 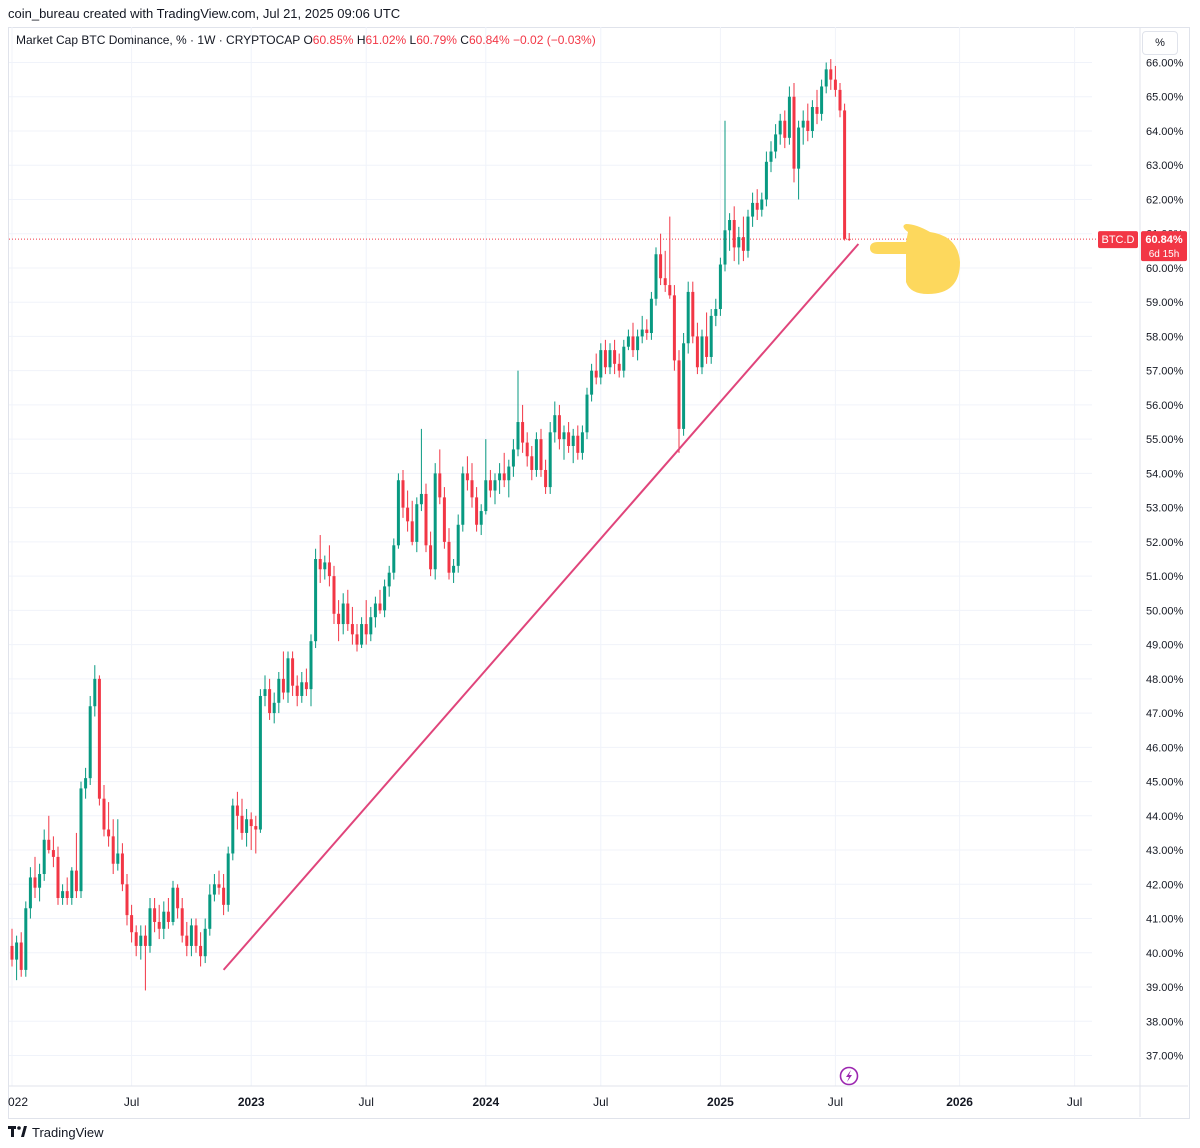 What do you see at coordinates (1164, 240) in the screenshot?
I see `last-price-value: 60.84%` at bounding box center [1164, 240].